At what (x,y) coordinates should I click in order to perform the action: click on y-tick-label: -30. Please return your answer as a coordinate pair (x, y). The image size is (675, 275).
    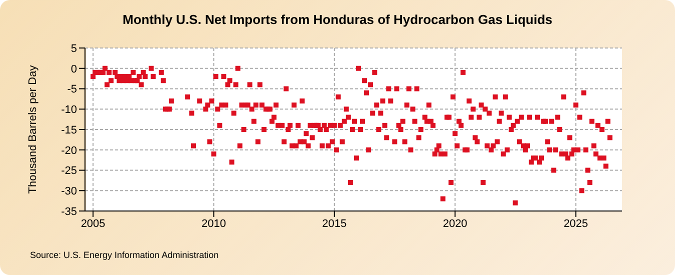
    Looking at the image, I should click on (69, 192).